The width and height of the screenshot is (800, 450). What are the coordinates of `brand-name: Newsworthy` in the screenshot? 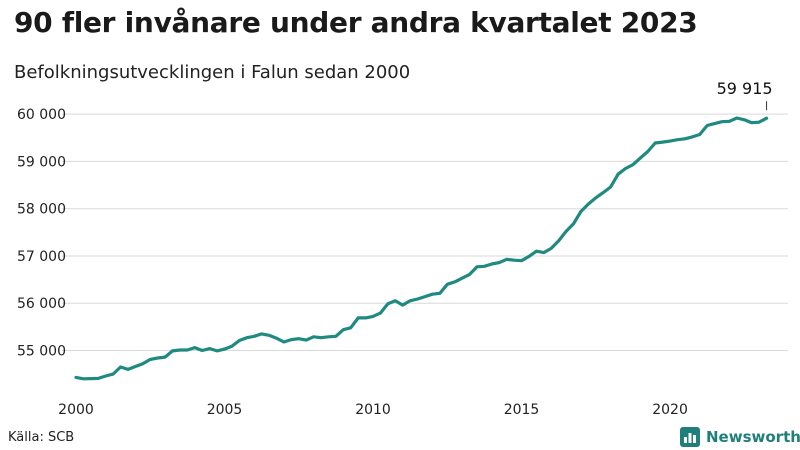 It's located at (753, 437).